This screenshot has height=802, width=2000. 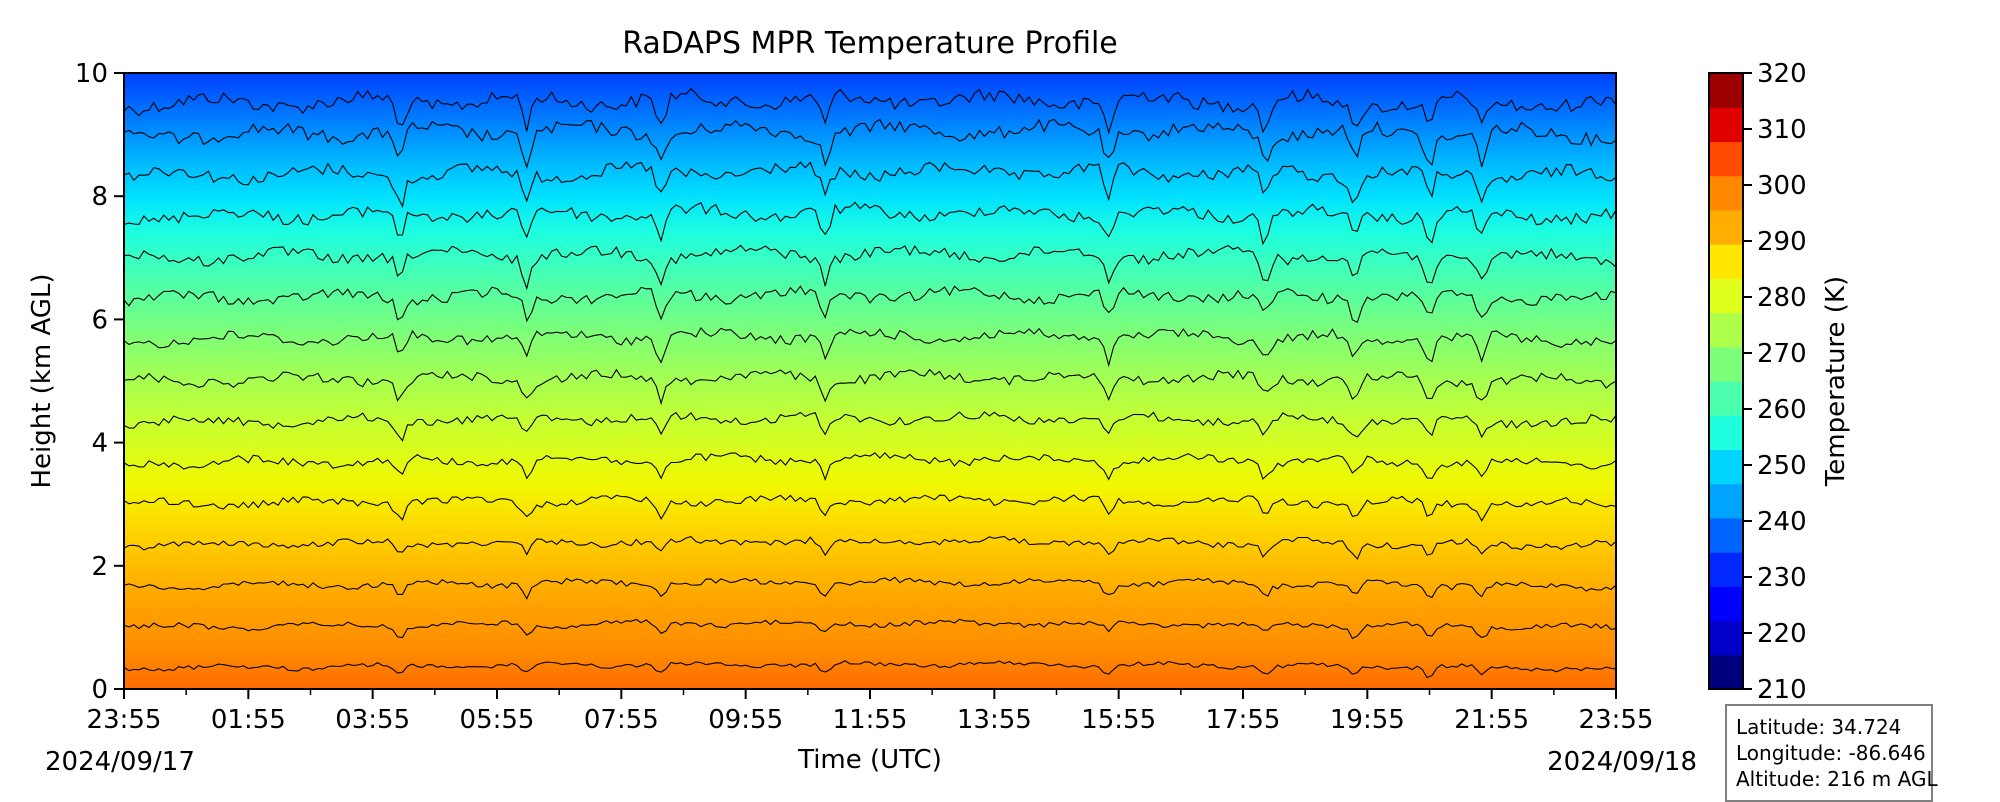 I want to click on x-tick-label: 11:55, so click(x=870, y=720).